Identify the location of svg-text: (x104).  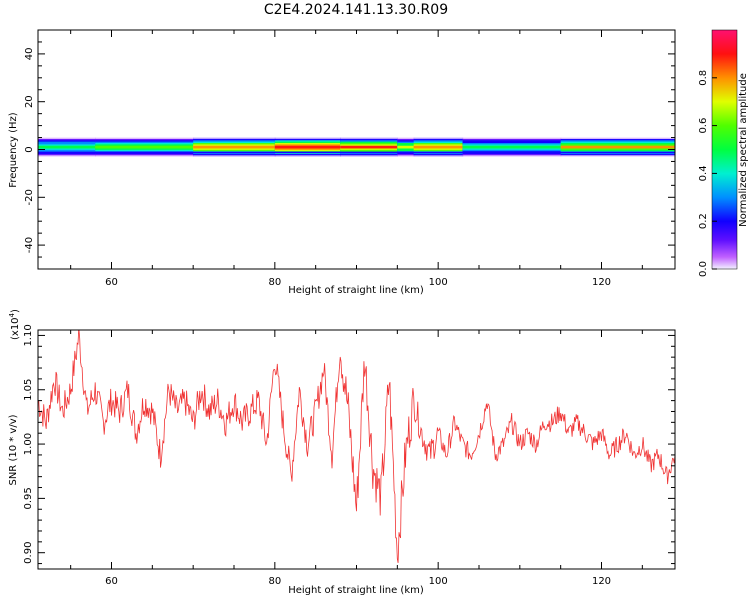
(14, 324).